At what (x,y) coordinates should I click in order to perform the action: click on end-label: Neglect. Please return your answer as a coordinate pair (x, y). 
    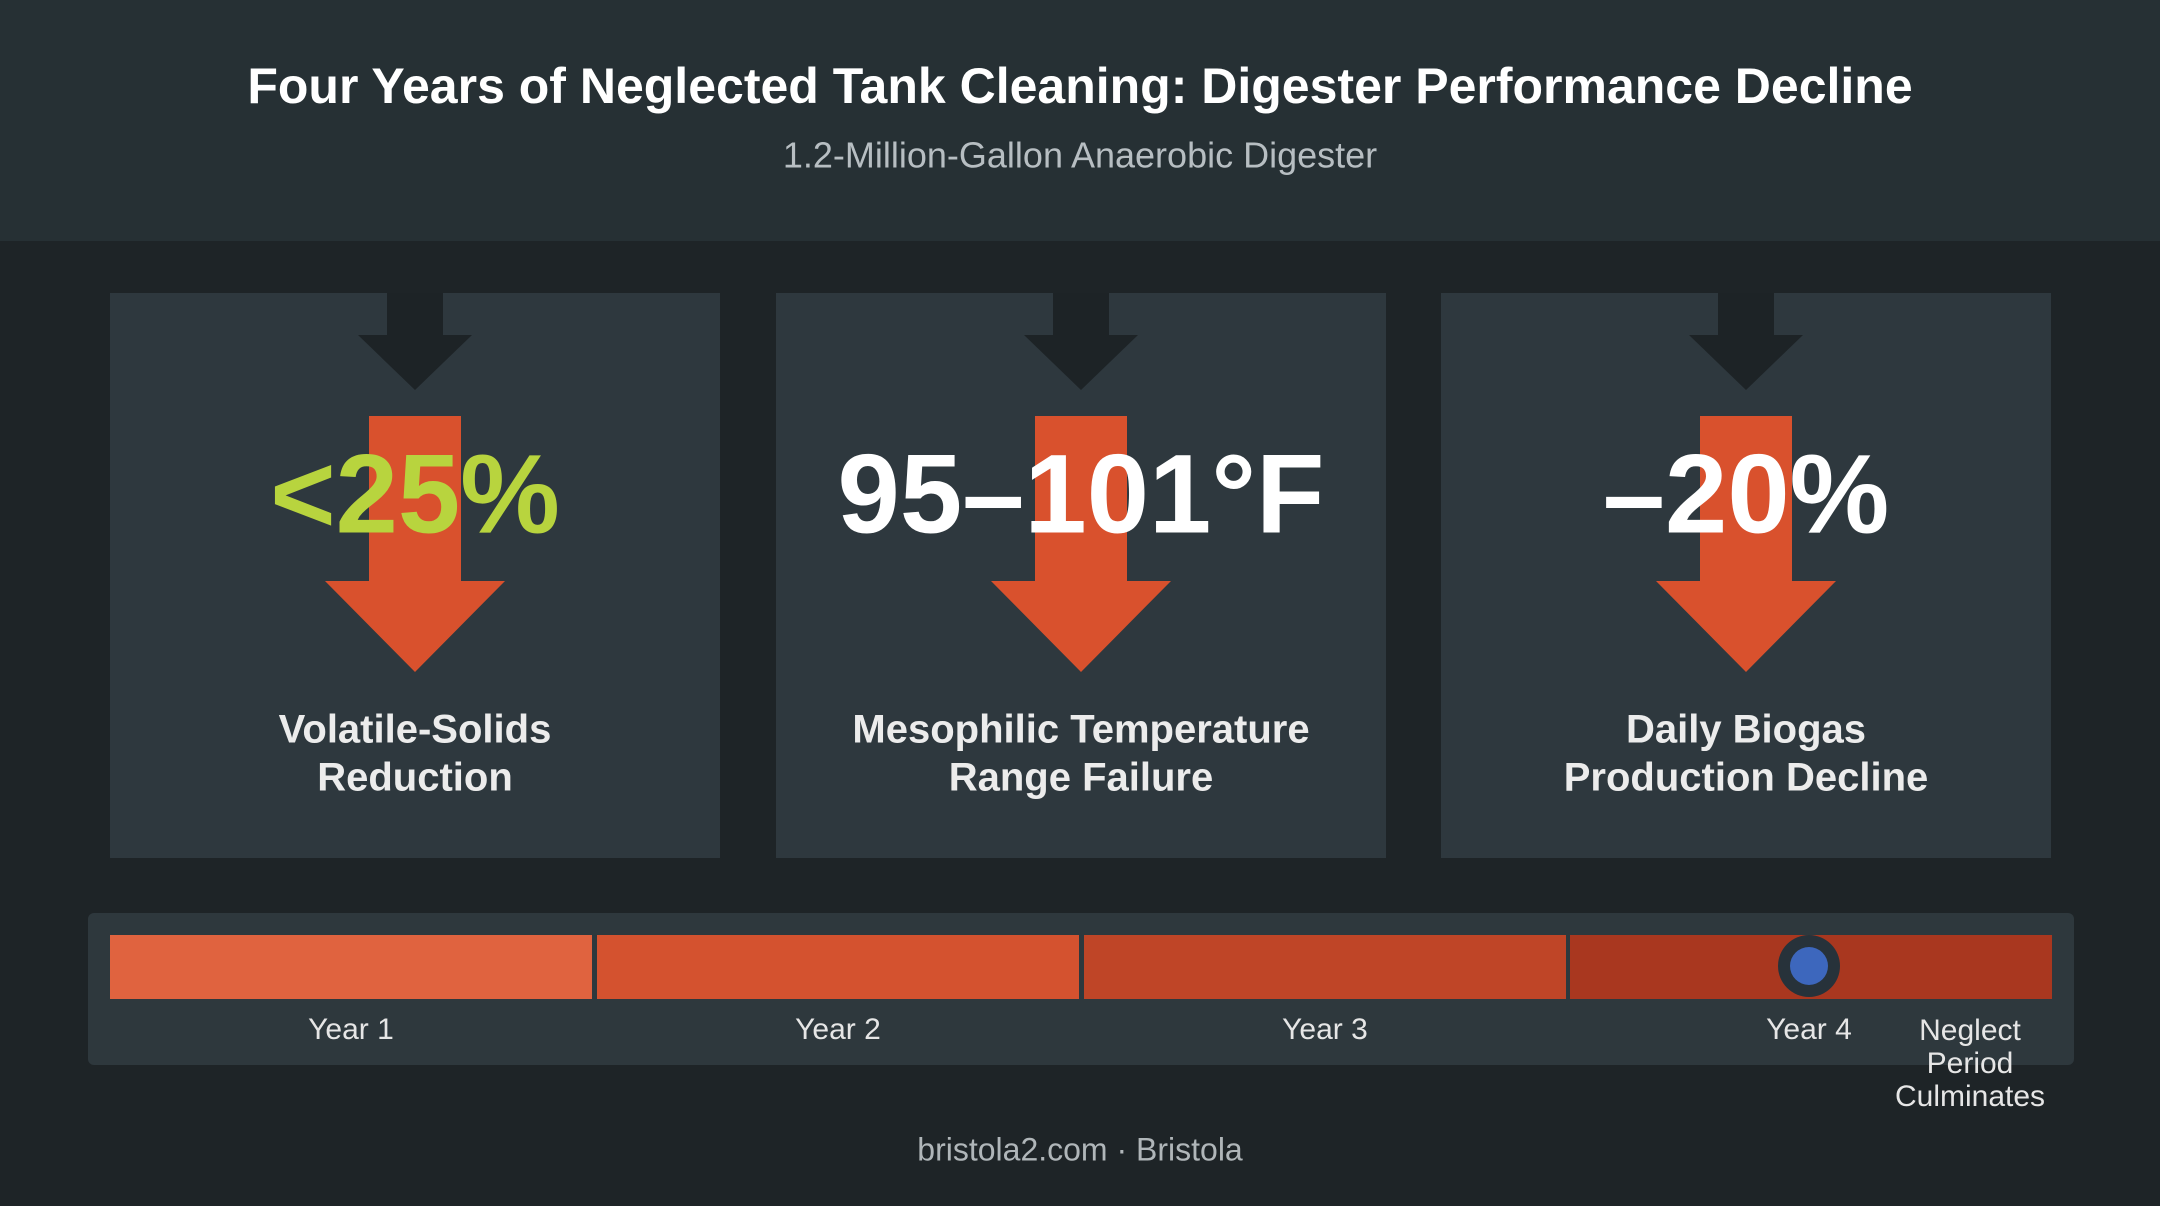
    Looking at the image, I should click on (1970, 1030).